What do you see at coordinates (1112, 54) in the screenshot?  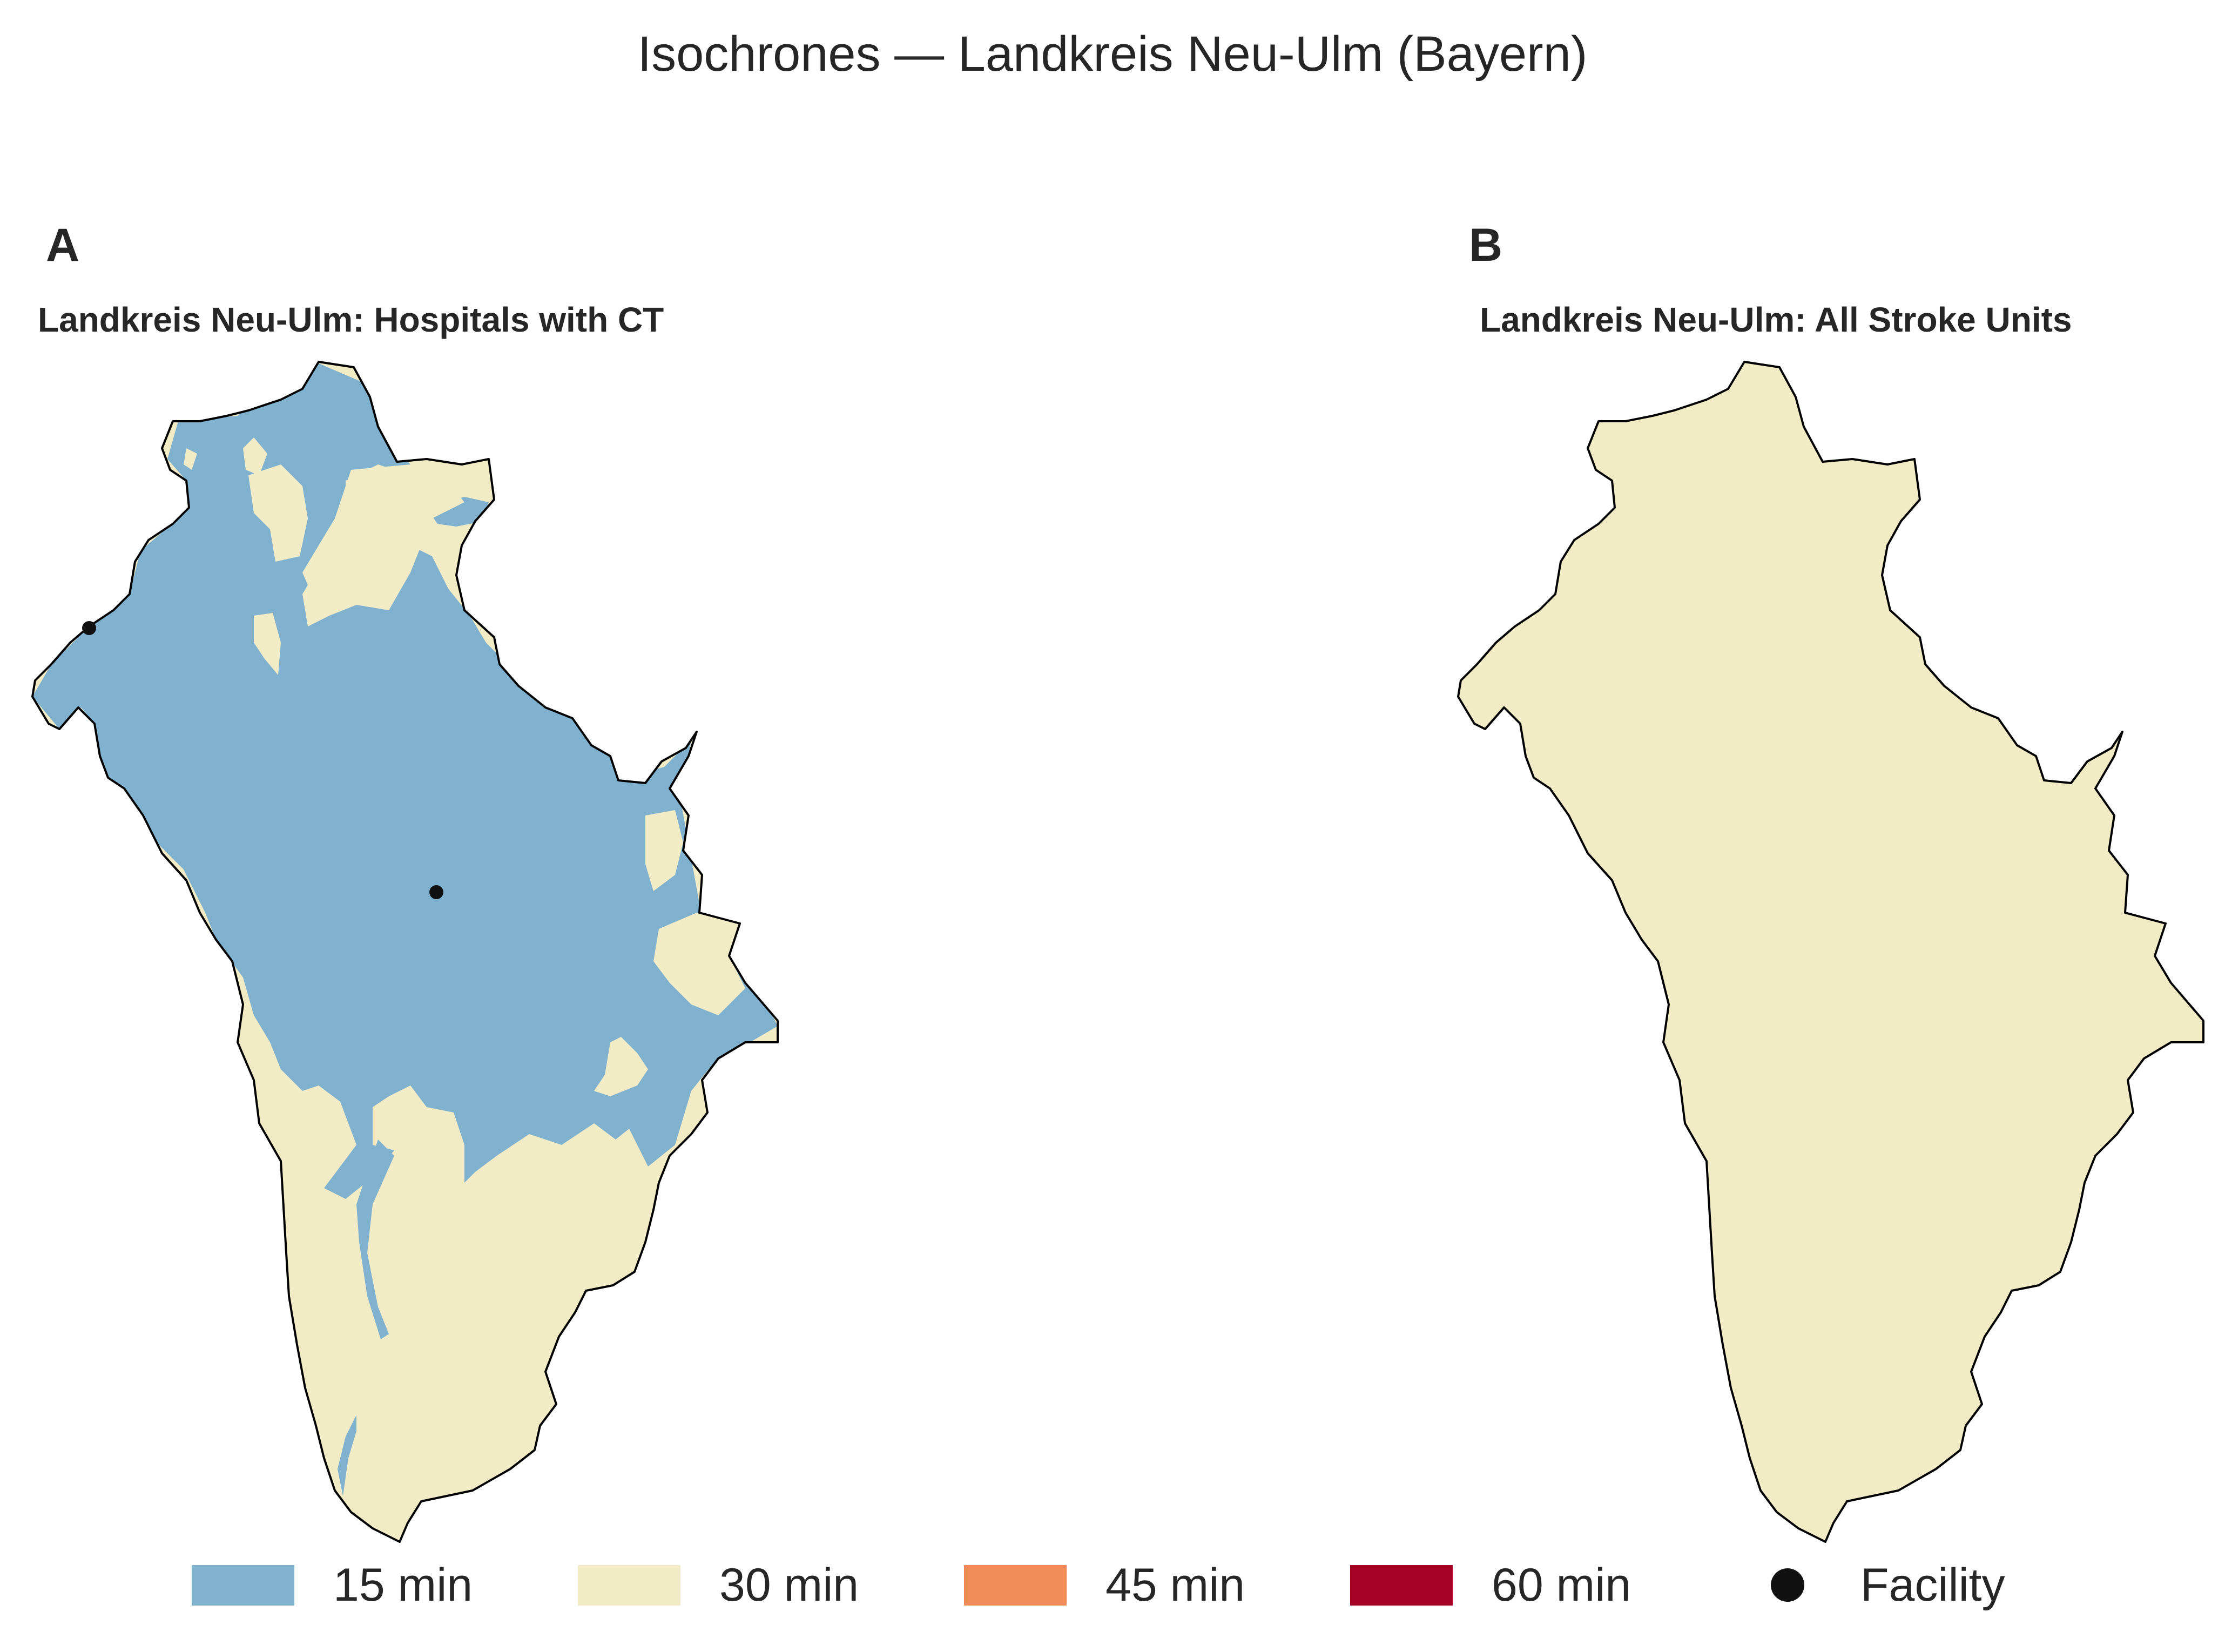 I see `figure-title: Isochrones — Landkreis Neu-Ulm (Bayern)` at bounding box center [1112, 54].